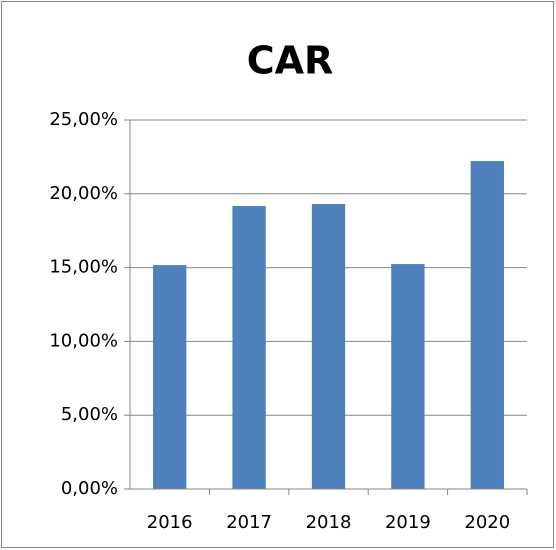 Image resolution: width=556 pixels, height=550 pixels. I want to click on chart-title: CAR, so click(290, 61).